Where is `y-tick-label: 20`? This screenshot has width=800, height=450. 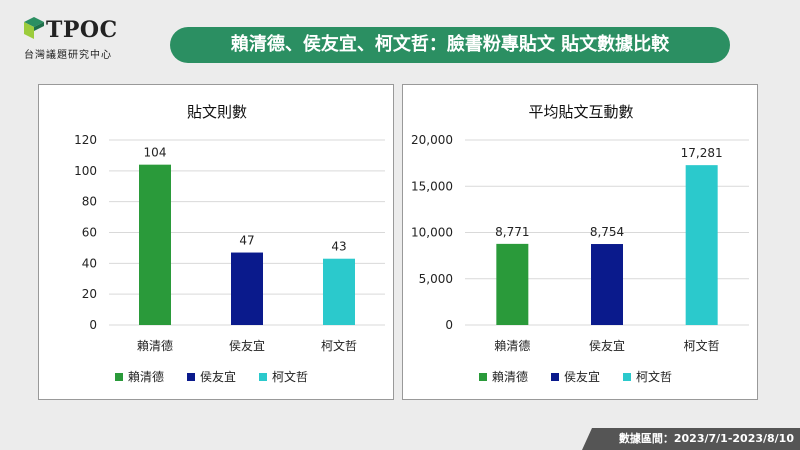 y-tick-label: 20 is located at coordinates (89, 294).